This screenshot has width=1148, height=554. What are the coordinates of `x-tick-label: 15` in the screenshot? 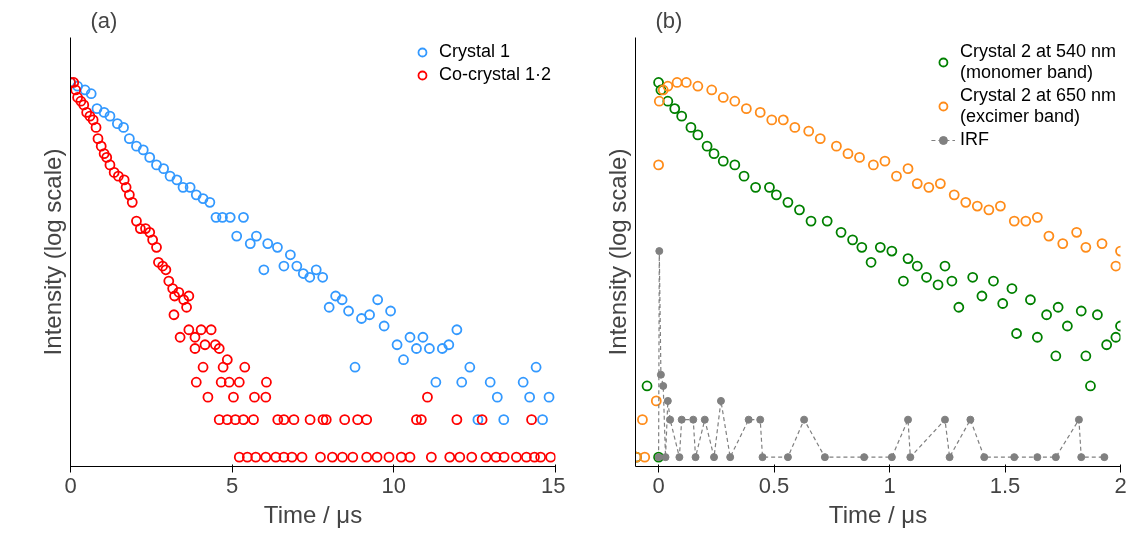 It's located at (553, 485).